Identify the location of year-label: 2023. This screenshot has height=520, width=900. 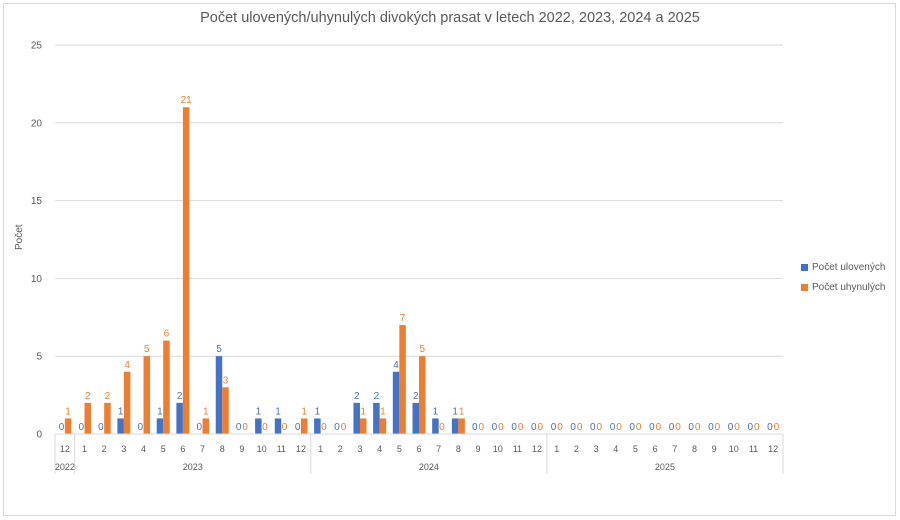
(193, 467).